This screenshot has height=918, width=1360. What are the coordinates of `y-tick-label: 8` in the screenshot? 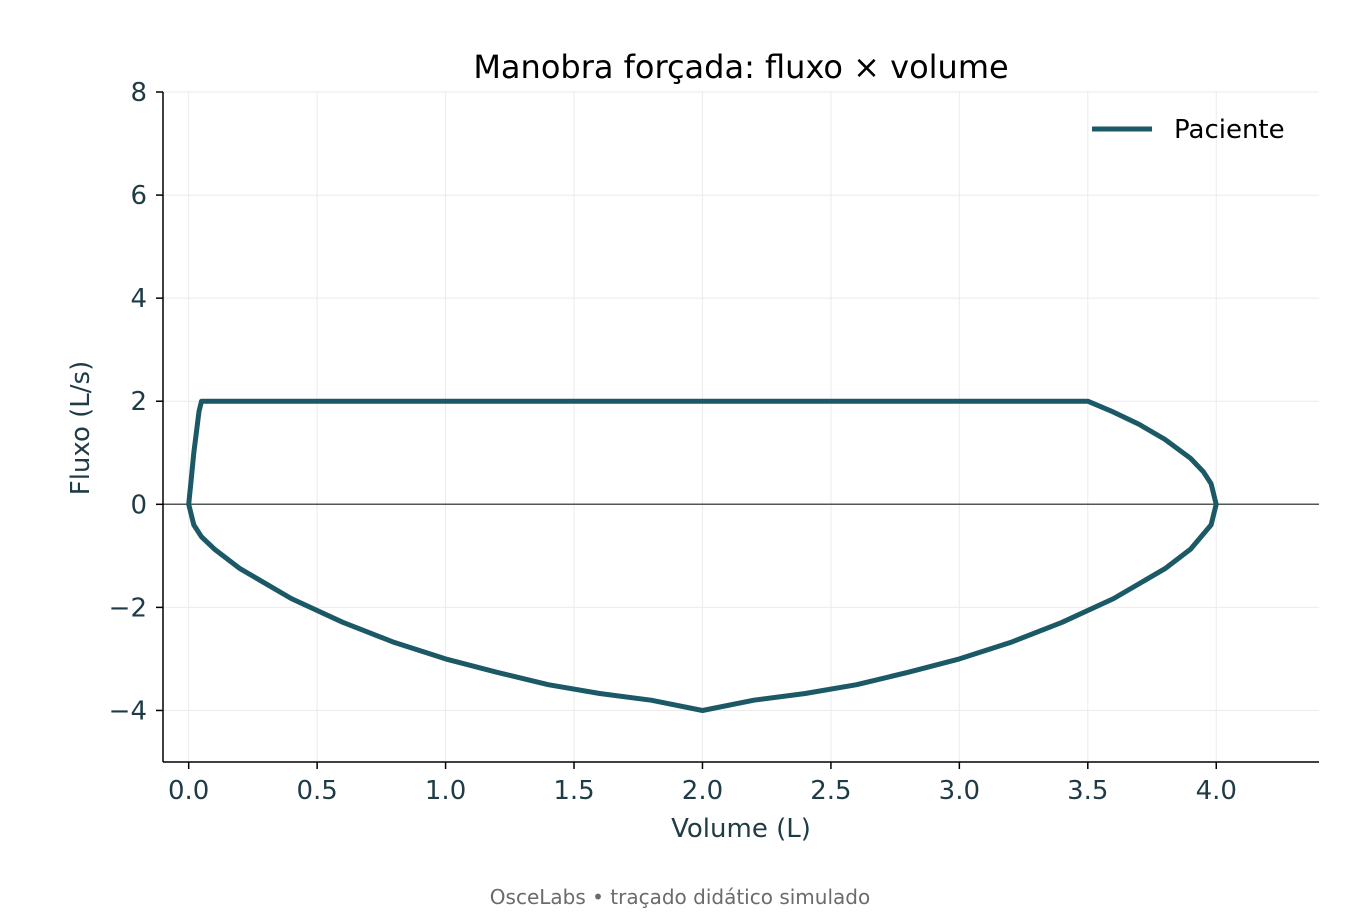 It's located at (138, 93).